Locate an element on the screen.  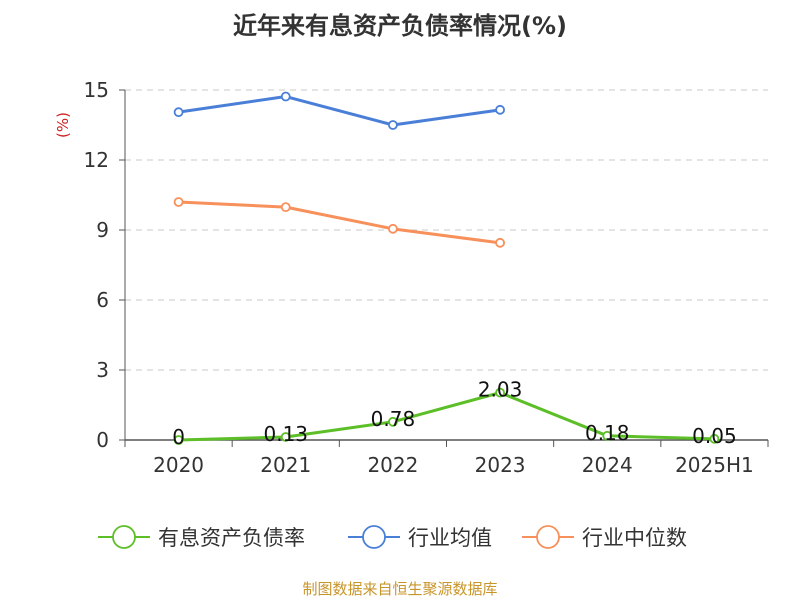
legend: 有息资产负债率 行业均值 行业中位数 is located at coordinates (392, 537).